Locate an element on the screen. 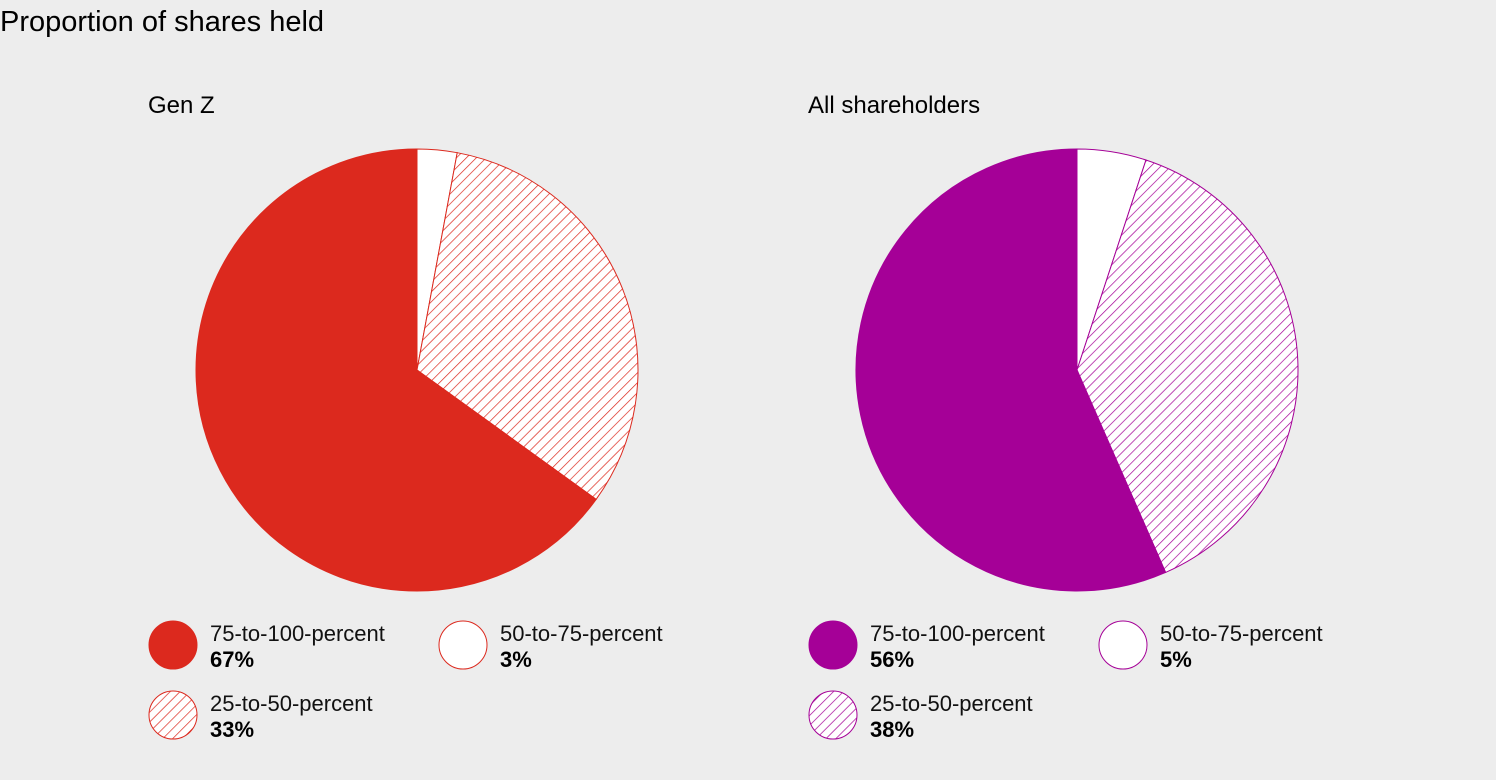 This screenshot has width=1496, height=780. legend-value: 5% is located at coordinates (1176, 659).